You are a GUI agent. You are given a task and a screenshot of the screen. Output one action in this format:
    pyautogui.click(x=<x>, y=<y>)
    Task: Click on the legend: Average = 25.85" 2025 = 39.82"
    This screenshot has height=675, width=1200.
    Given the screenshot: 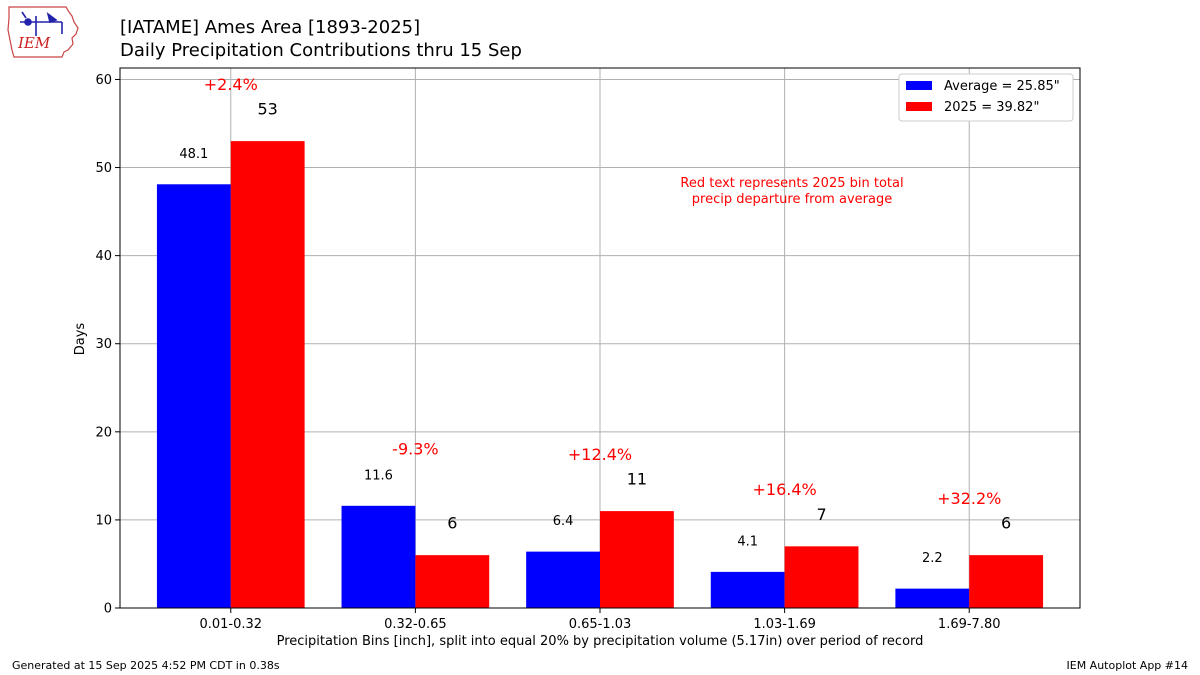 What is the action you would take?
    pyautogui.click(x=986, y=97)
    